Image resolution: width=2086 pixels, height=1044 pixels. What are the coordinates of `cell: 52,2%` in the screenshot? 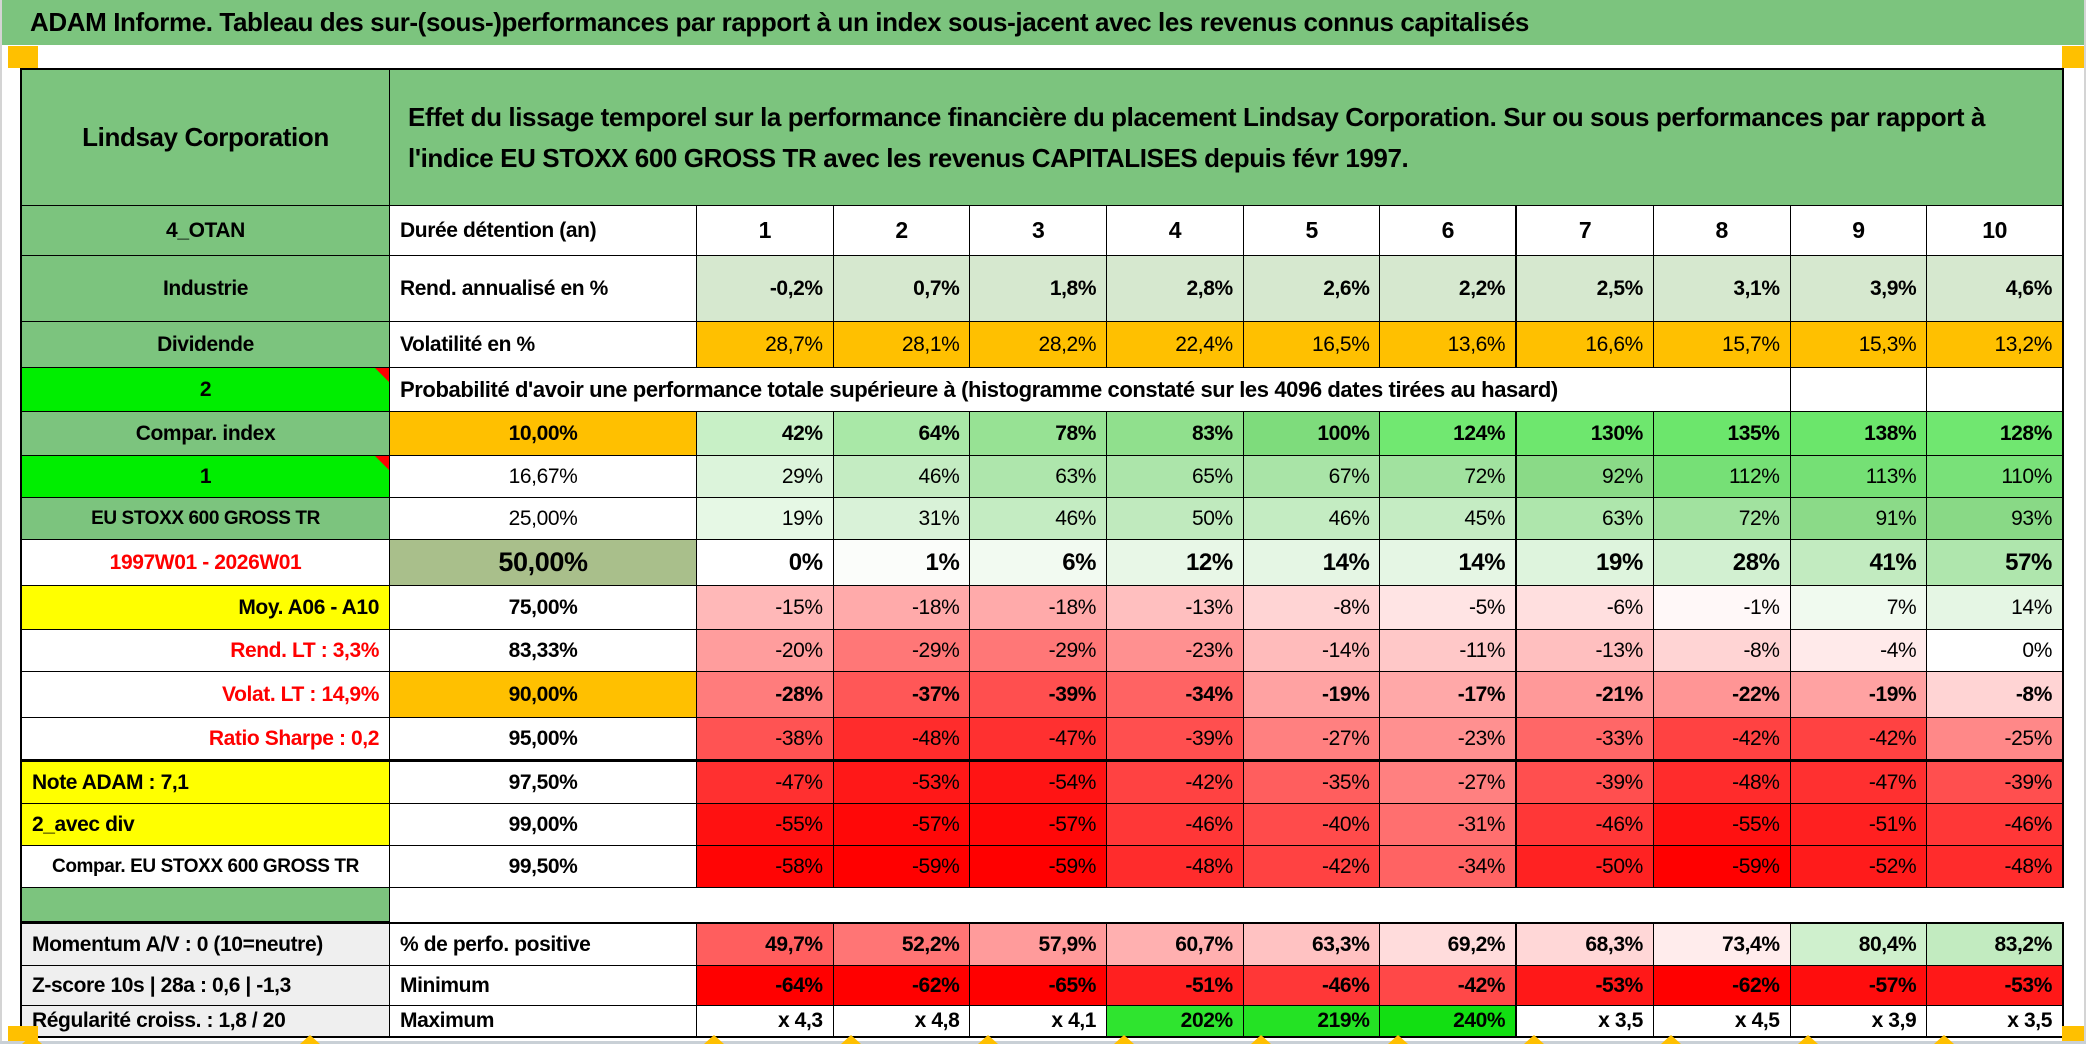 It's located at (902, 945).